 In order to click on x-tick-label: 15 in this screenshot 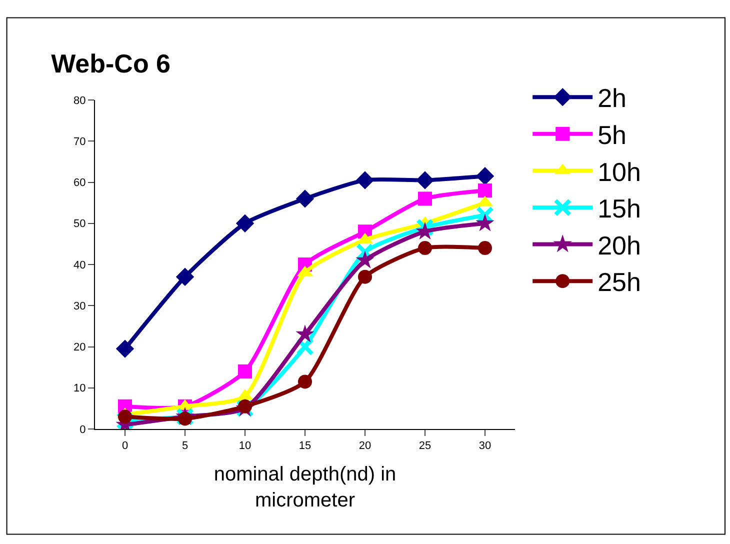, I will do `click(305, 446)`.